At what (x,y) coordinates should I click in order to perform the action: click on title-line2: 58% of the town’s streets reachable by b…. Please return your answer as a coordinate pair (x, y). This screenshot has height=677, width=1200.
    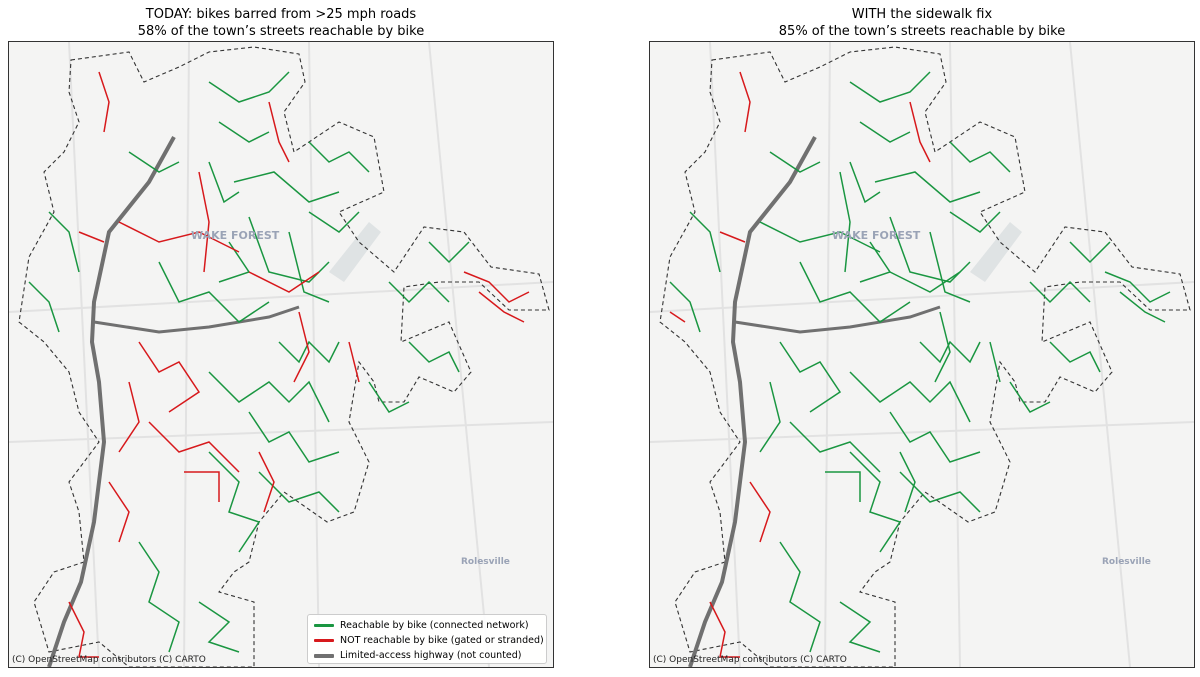
    Looking at the image, I should click on (281, 31).